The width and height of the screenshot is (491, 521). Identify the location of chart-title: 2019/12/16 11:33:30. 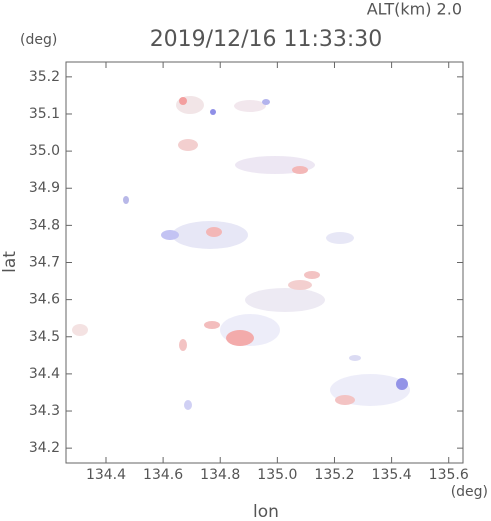
(266, 39).